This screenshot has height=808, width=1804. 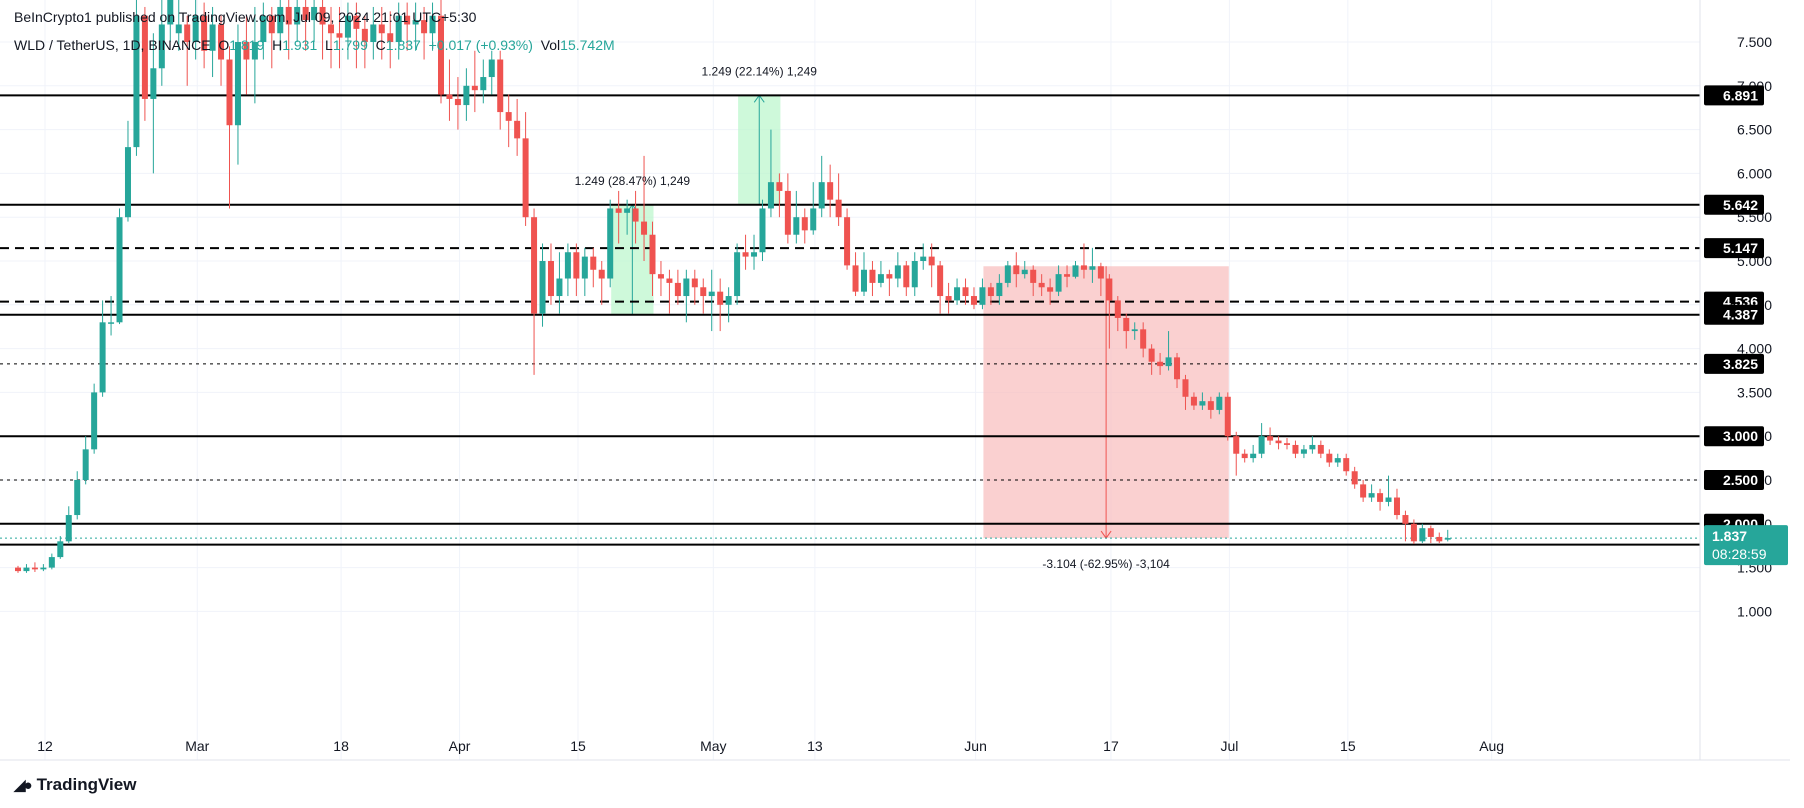 I want to click on time-tick-label: 12, so click(x=45, y=746).